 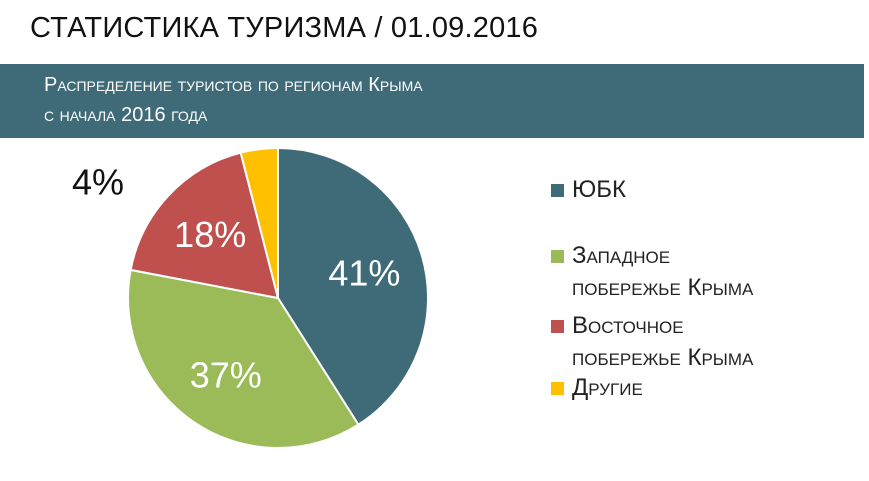 What do you see at coordinates (284, 28) in the screenshot?
I see `page-title: СТАТИСТИКА ТУРИЗМА / 01.09.2016` at bounding box center [284, 28].